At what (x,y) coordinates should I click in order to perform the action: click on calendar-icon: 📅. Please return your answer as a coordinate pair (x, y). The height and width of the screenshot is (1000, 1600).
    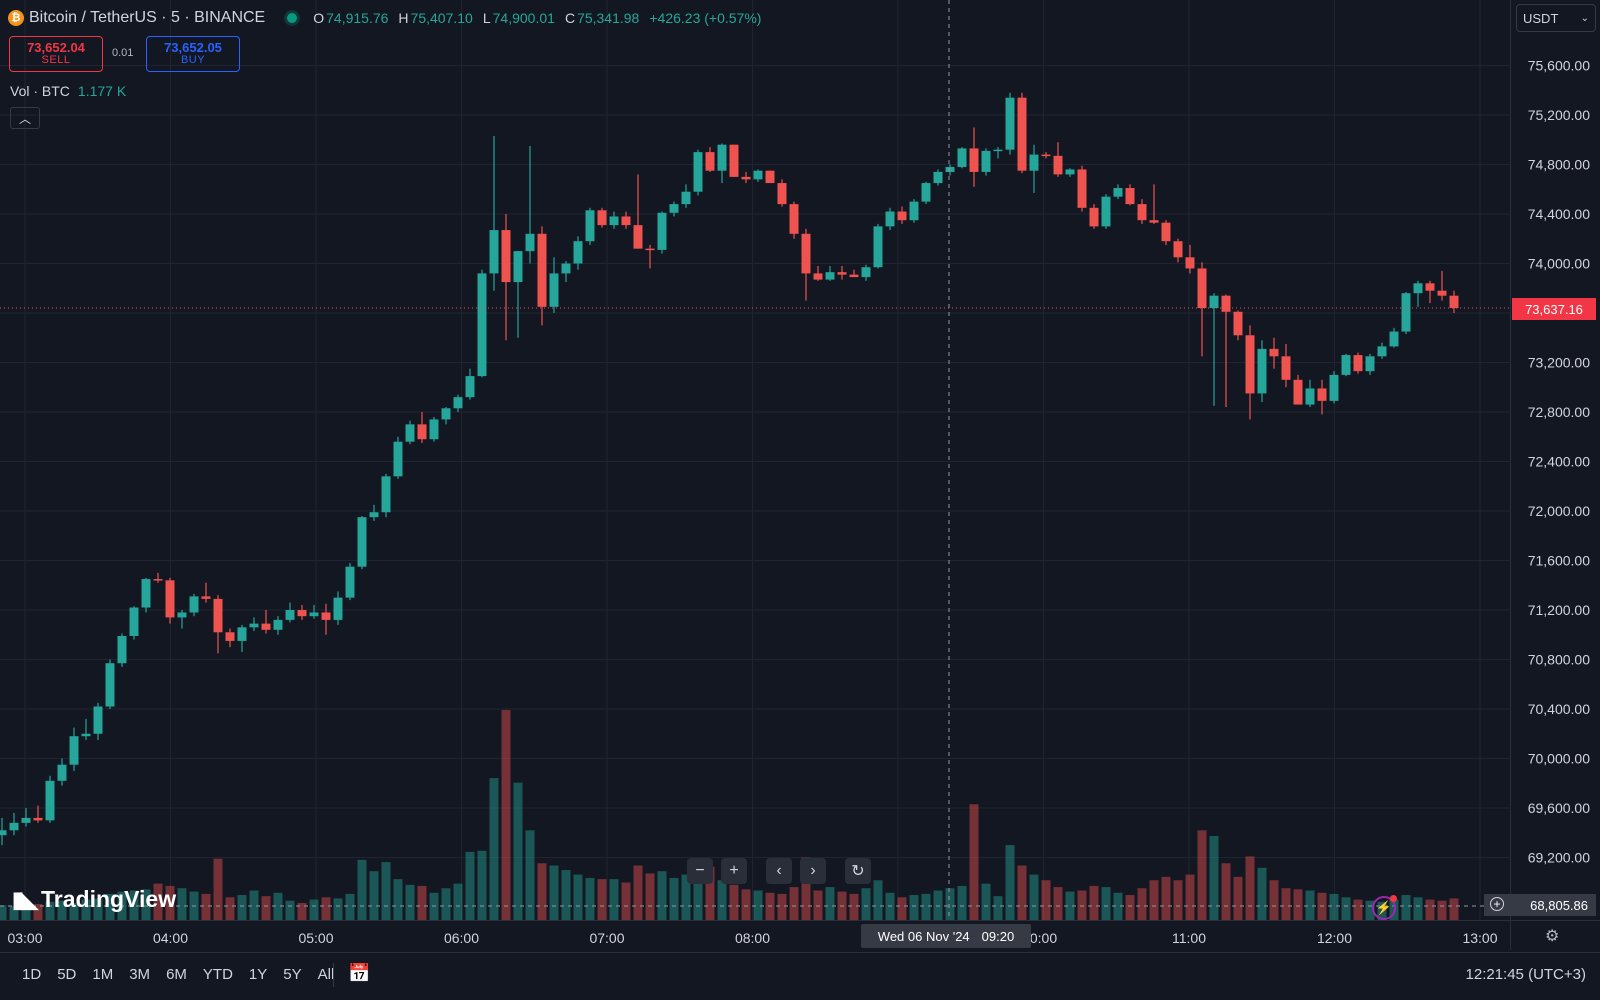
    Looking at the image, I should click on (359, 973).